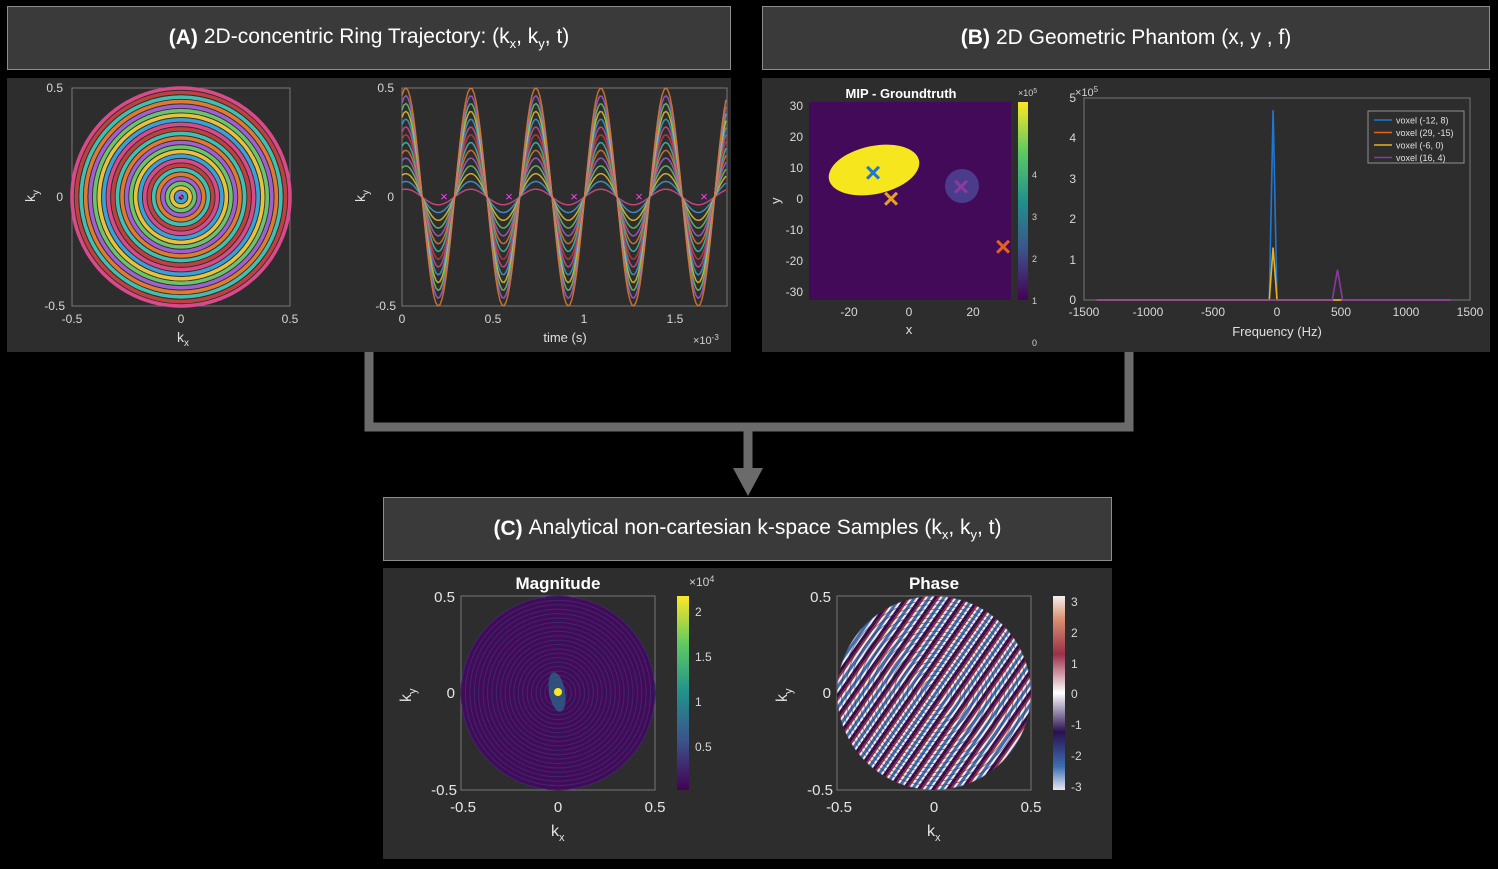 This screenshot has width=1498, height=869. I want to click on mag-xtick-left: -0.5, so click(463, 807).